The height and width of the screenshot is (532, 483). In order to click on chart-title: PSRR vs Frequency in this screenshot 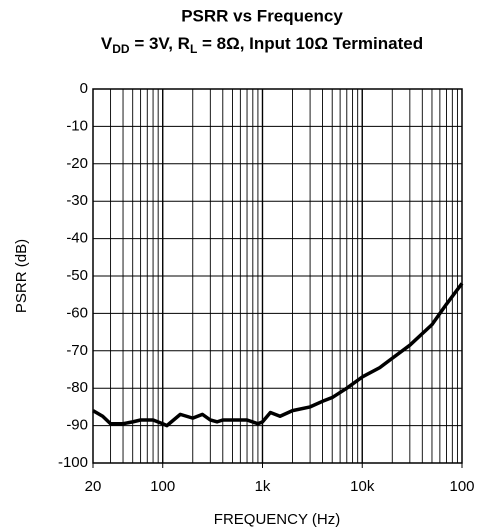, I will do `click(262, 15)`.